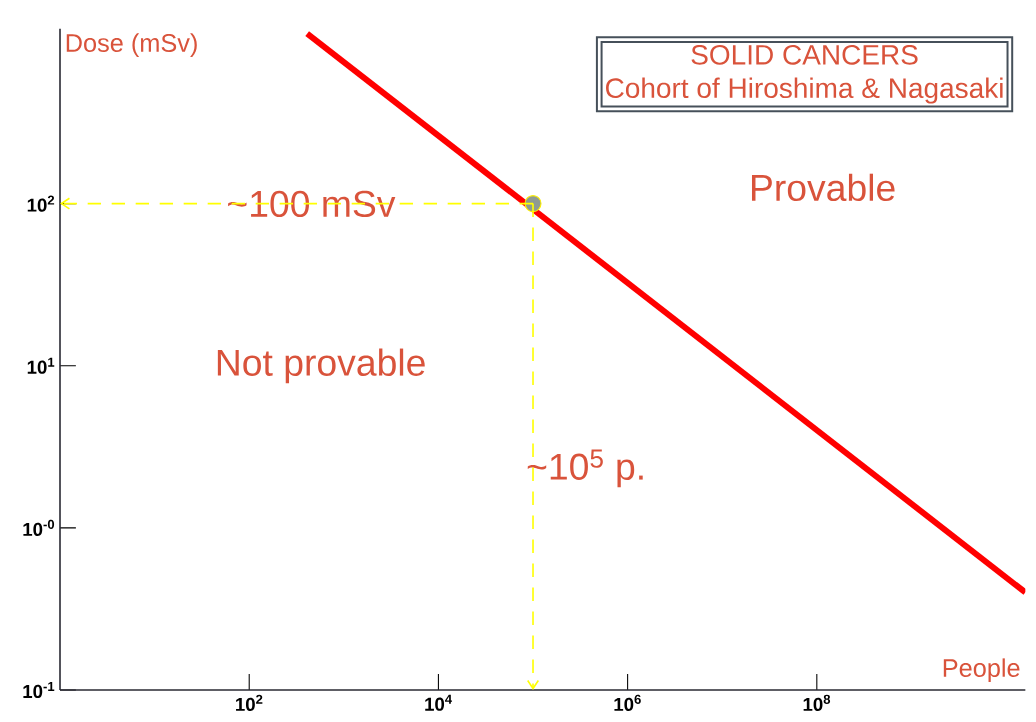  What do you see at coordinates (321, 366) in the screenshot?
I see `annotation: Not provable` at bounding box center [321, 366].